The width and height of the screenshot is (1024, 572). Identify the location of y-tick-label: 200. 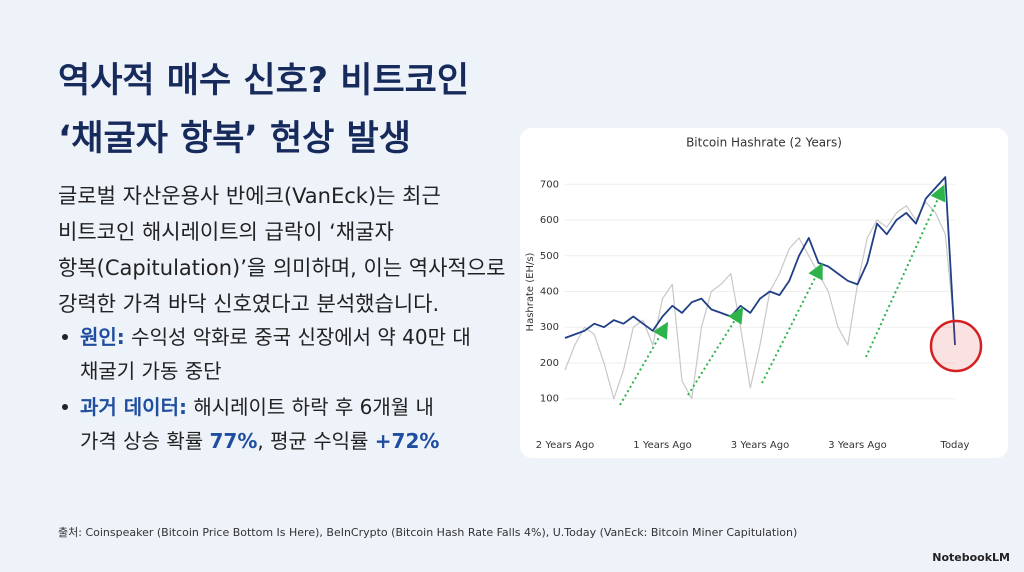
(549, 363).